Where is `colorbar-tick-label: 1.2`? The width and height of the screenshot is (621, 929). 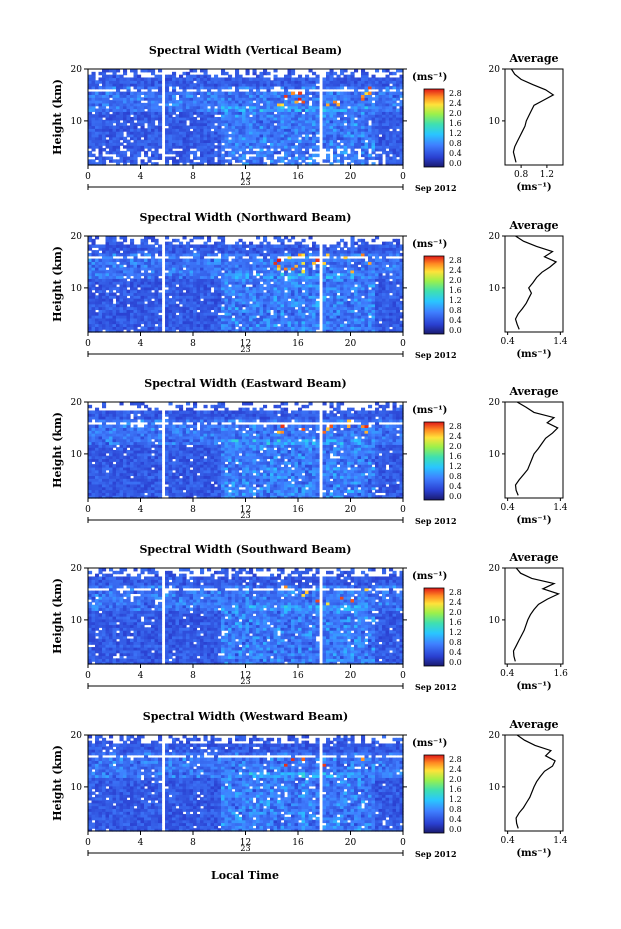 colorbar-tick-label: 1.2 is located at coordinates (455, 133).